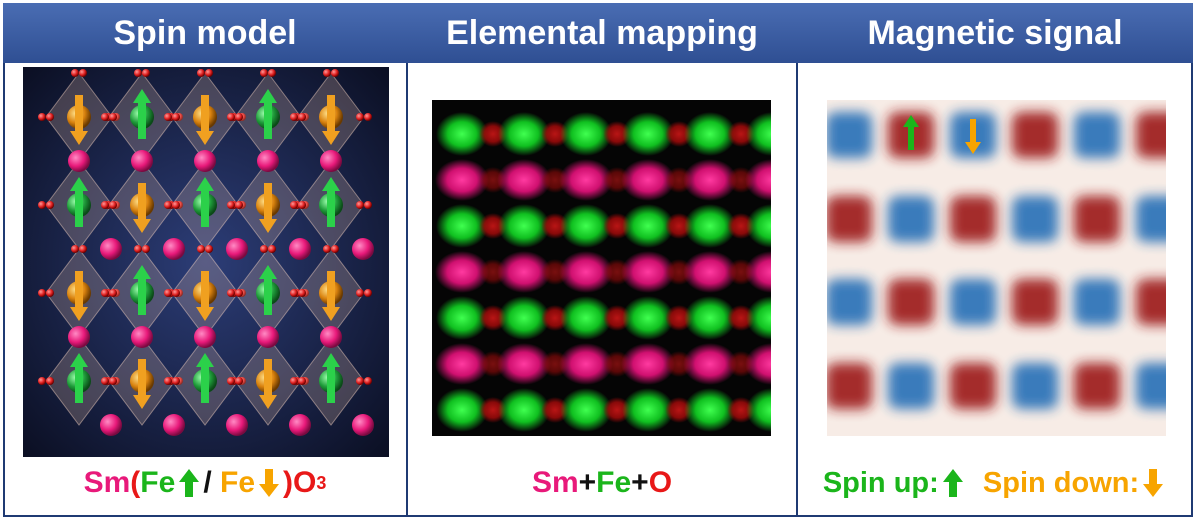 This screenshot has height=524, width=1200. What do you see at coordinates (238, 482) in the screenshot?
I see `formula-fe-down: Fe` at bounding box center [238, 482].